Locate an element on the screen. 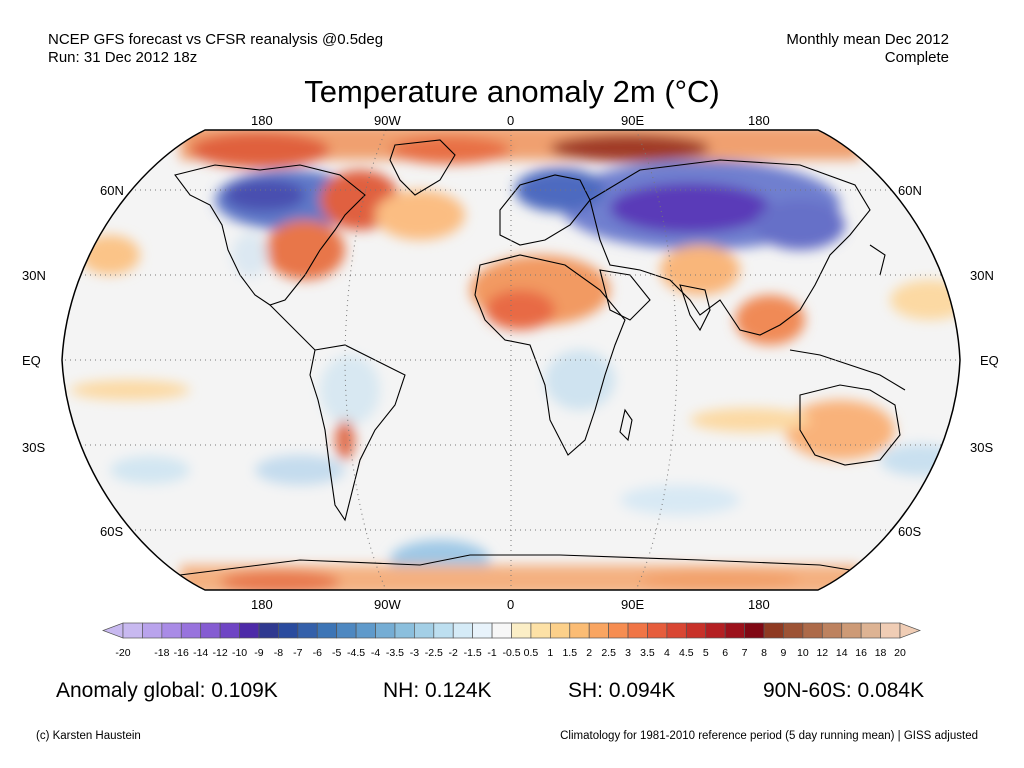 This screenshot has height=768, width=1024. colorbar-tick-label: 14 is located at coordinates (841, 653).